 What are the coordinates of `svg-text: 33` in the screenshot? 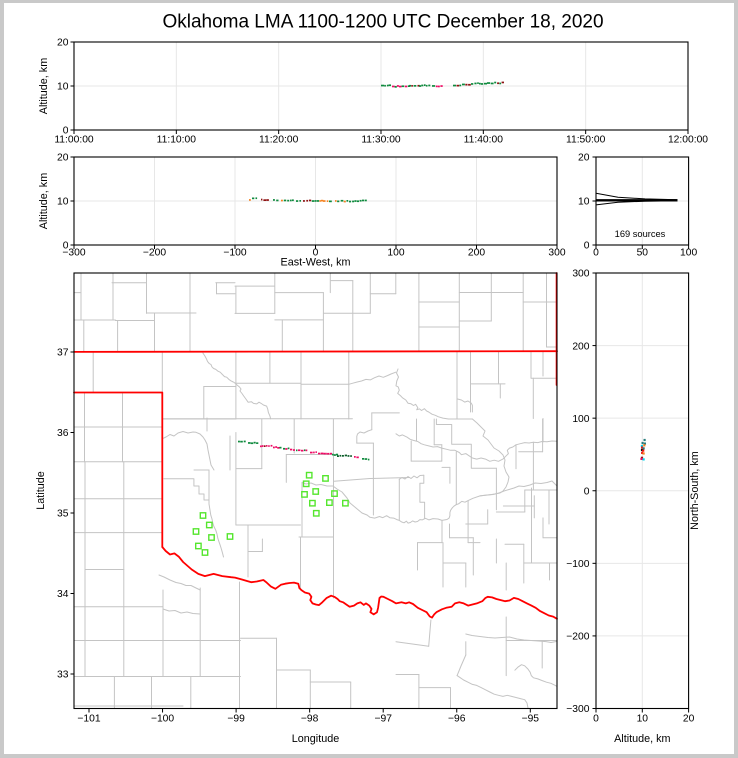 It's located at (63, 675).